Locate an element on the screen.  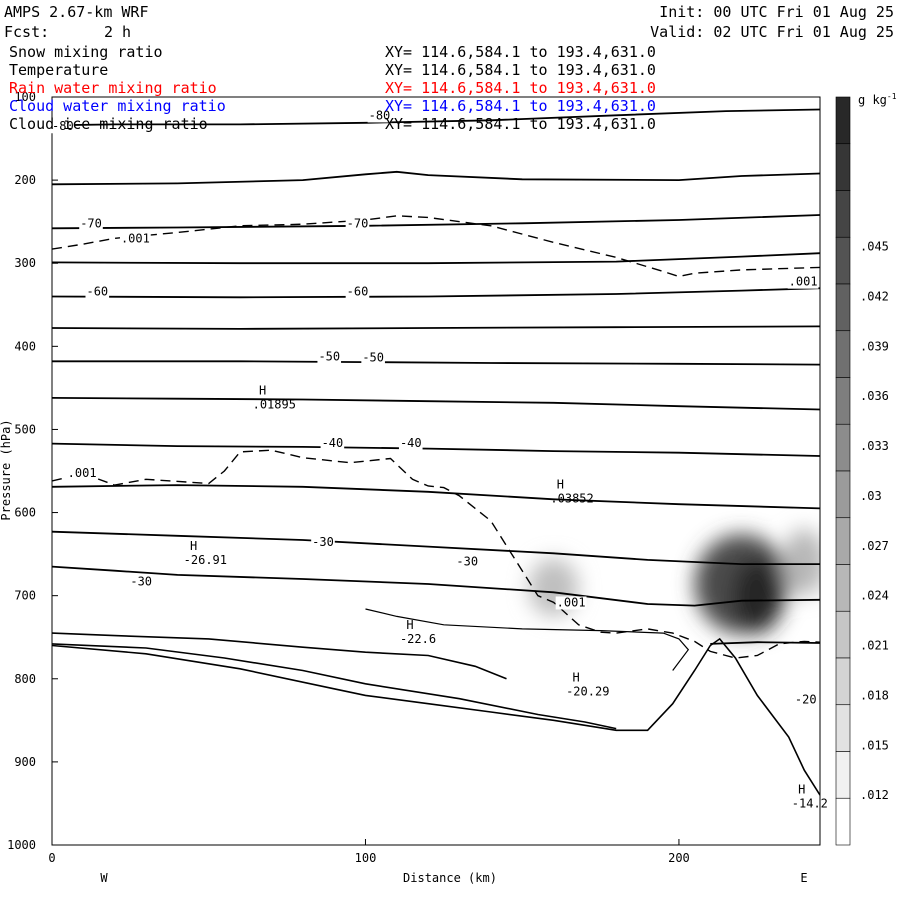
colorbar-tick-4: .024 is located at coordinates (874, 596).